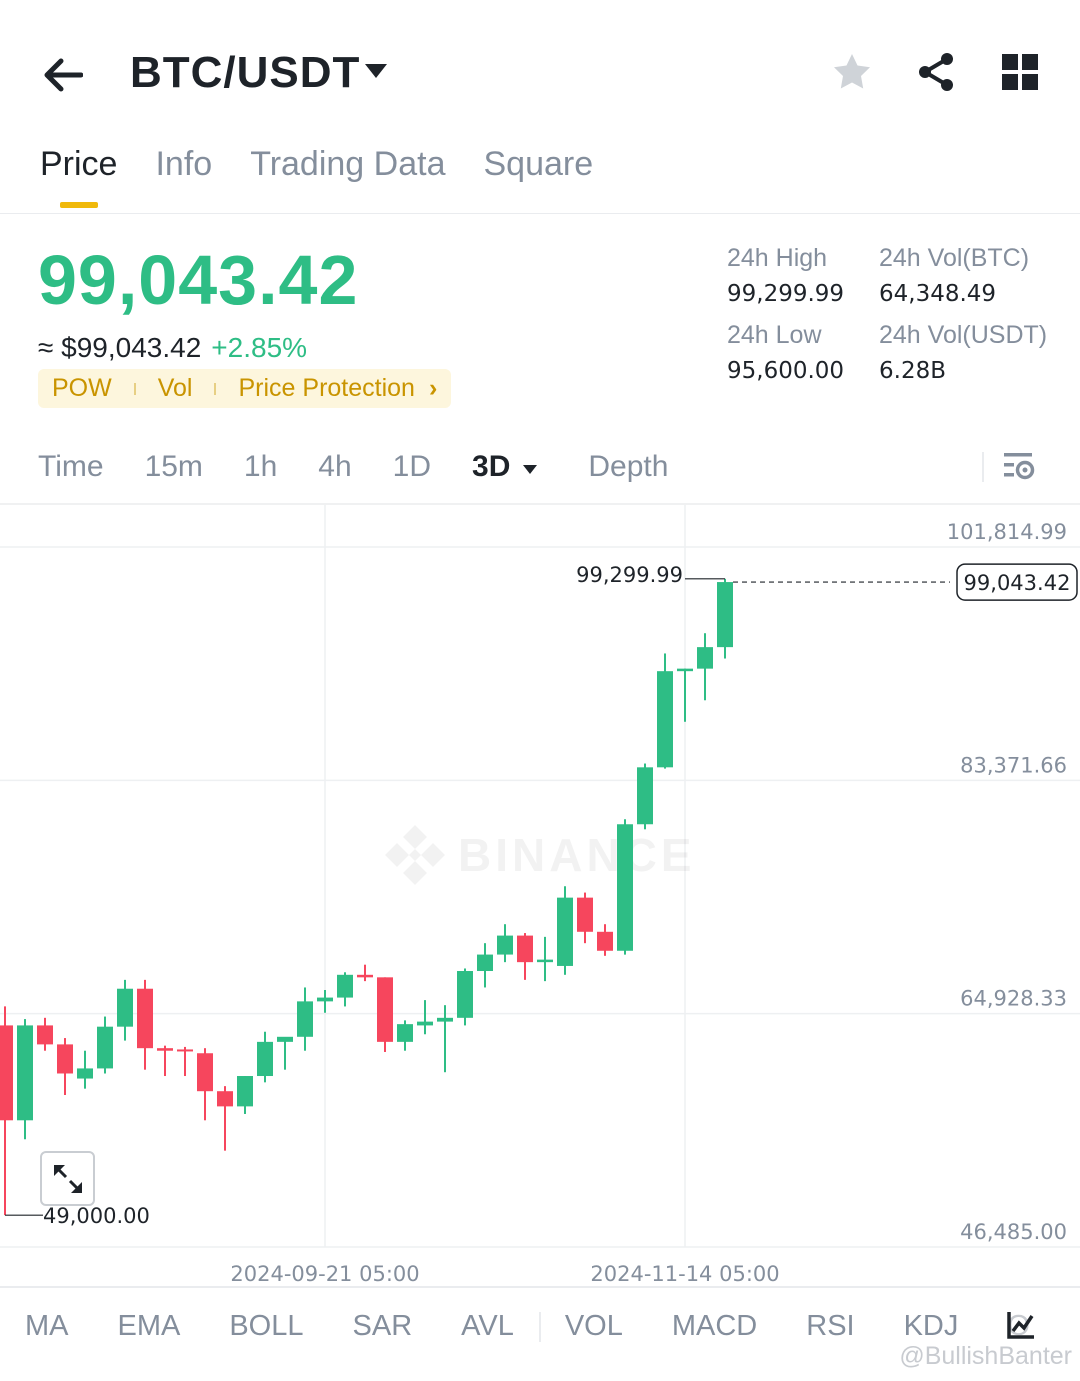 This screenshot has width=1080, height=1381. Describe the element at coordinates (714, 1326) in the screenshot. I see `indicator-macd: MACD` at that location.